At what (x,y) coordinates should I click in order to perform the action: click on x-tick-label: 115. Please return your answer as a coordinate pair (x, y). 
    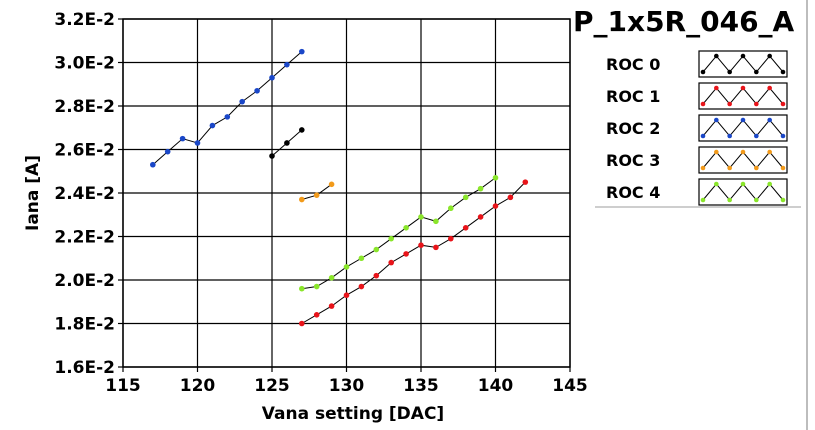
    Looking at the image, I should click on (123, 386).